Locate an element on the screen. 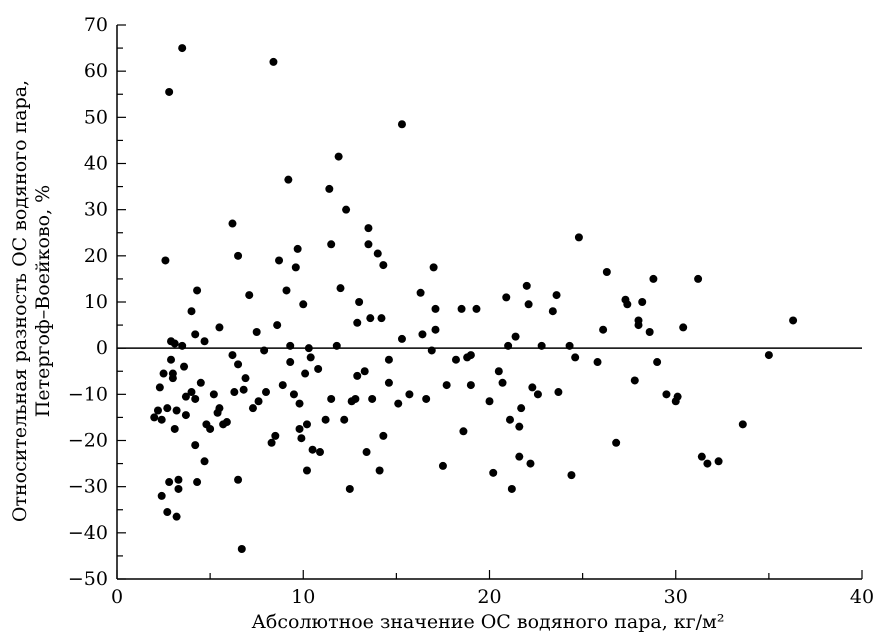 The image size is (874, 640). x-tick-label: 40 is located at coordinates (862, 597).